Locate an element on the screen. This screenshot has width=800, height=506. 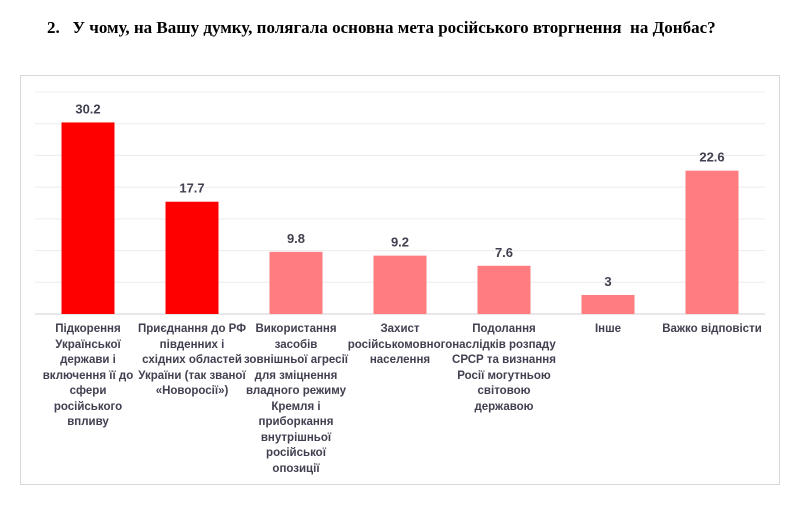
category-label: Захист російськомовного населення is located at coordinates (400, 344).